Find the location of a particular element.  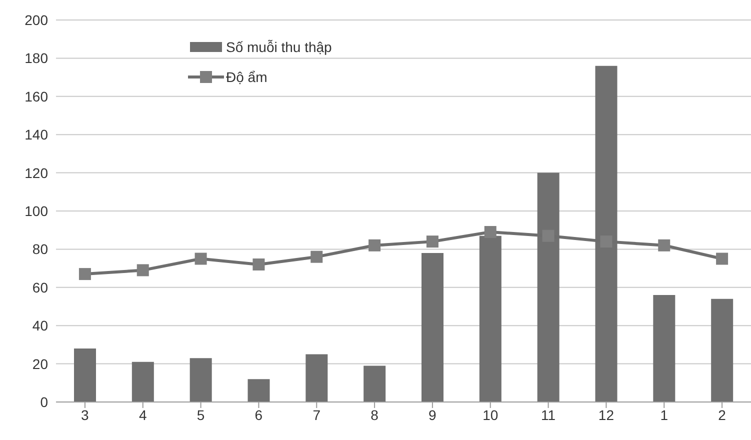

y-tick-label: 160 is located at coordinates (36, 96).